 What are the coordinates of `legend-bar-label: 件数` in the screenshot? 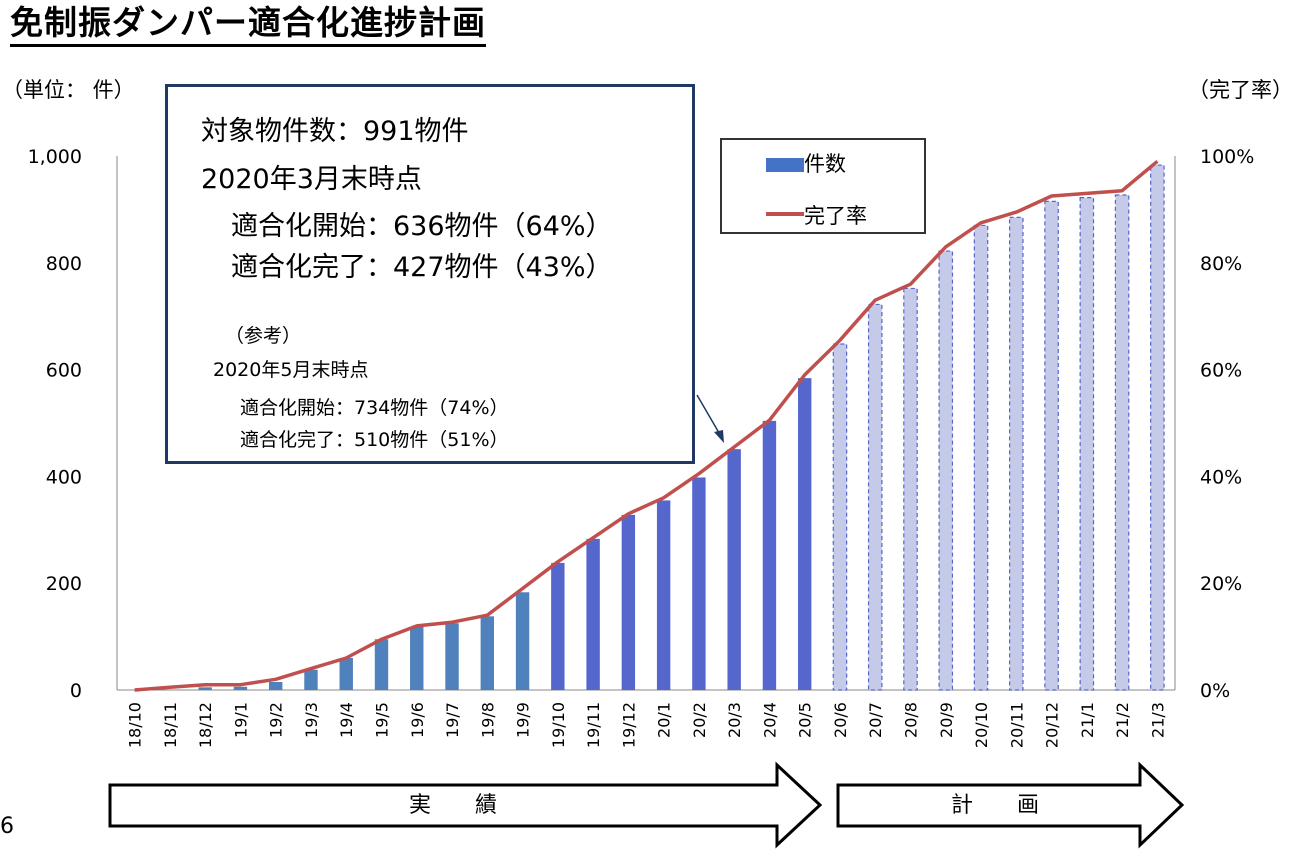 It's located at (825, 164).